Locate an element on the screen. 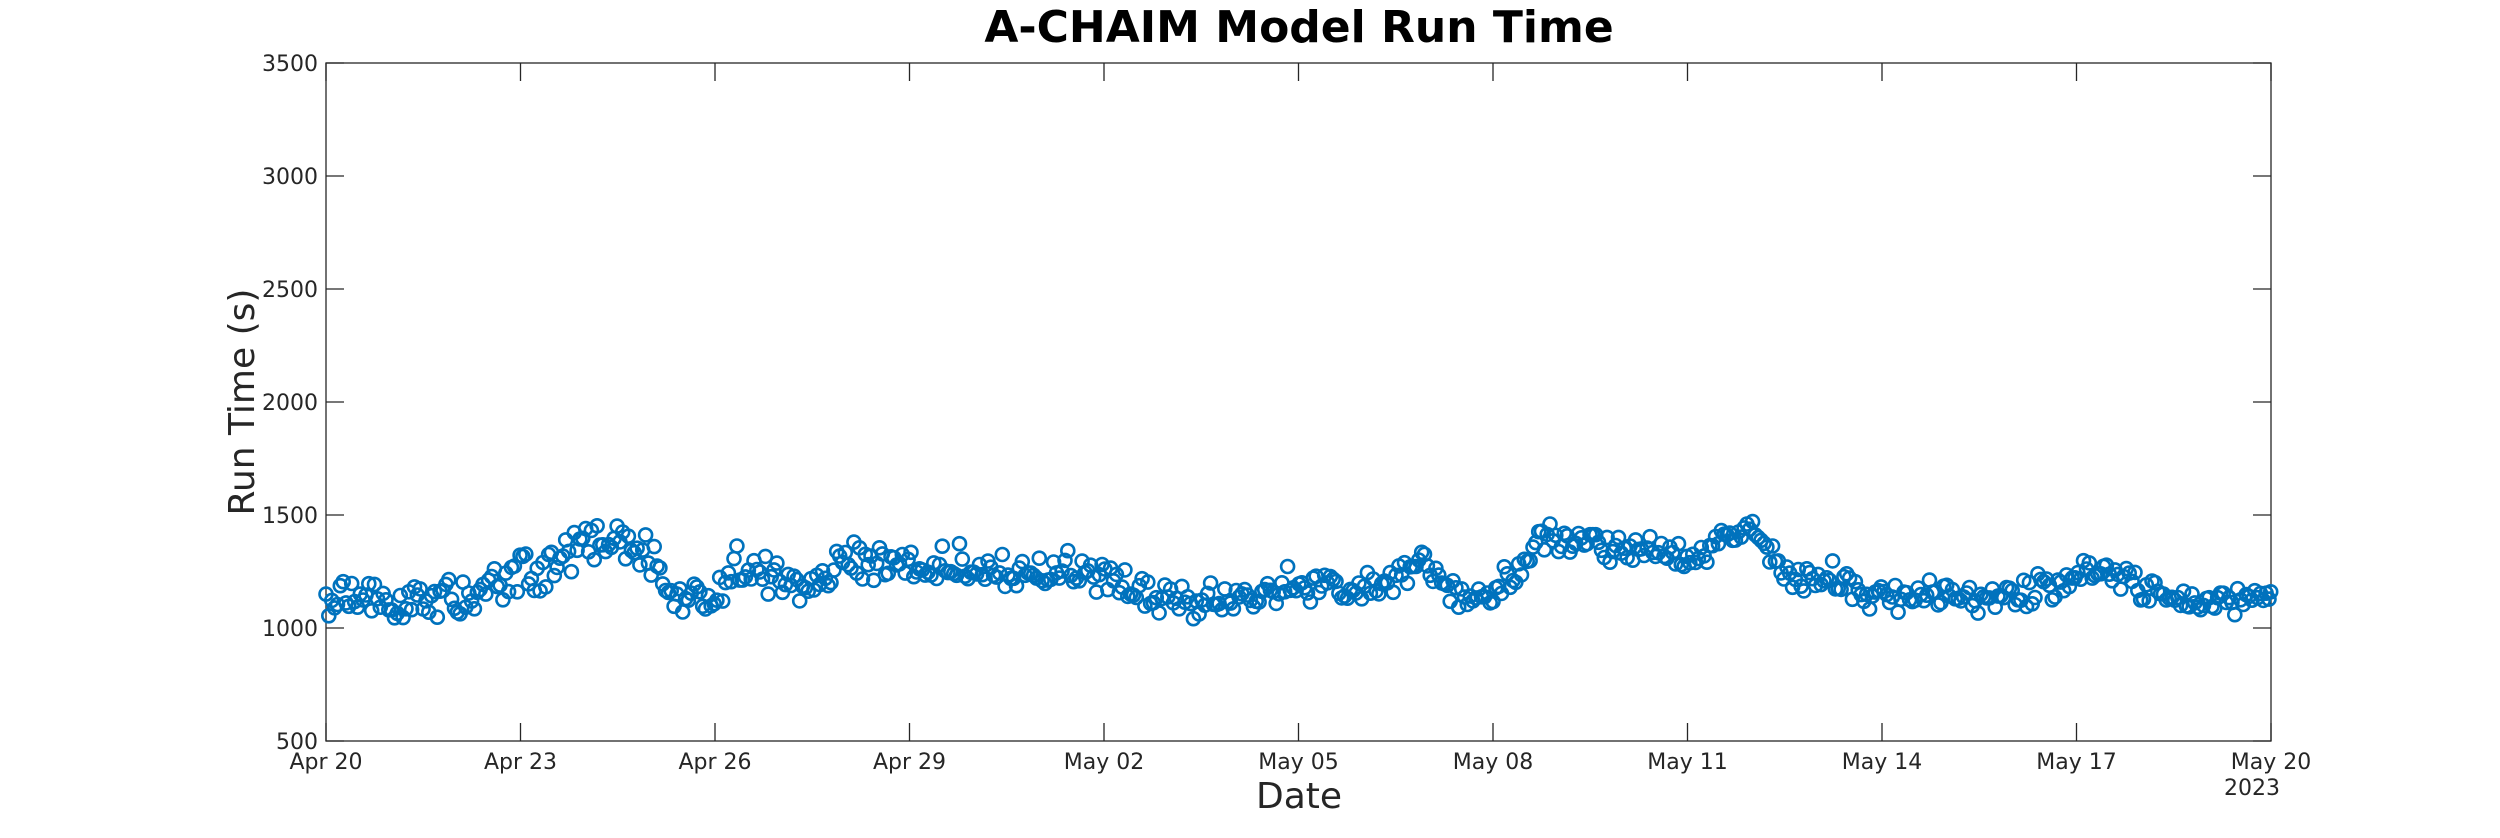 This screenshot has height=838, width=2500. x-tick-label: May 14 is located at coordinates (1882, 762).